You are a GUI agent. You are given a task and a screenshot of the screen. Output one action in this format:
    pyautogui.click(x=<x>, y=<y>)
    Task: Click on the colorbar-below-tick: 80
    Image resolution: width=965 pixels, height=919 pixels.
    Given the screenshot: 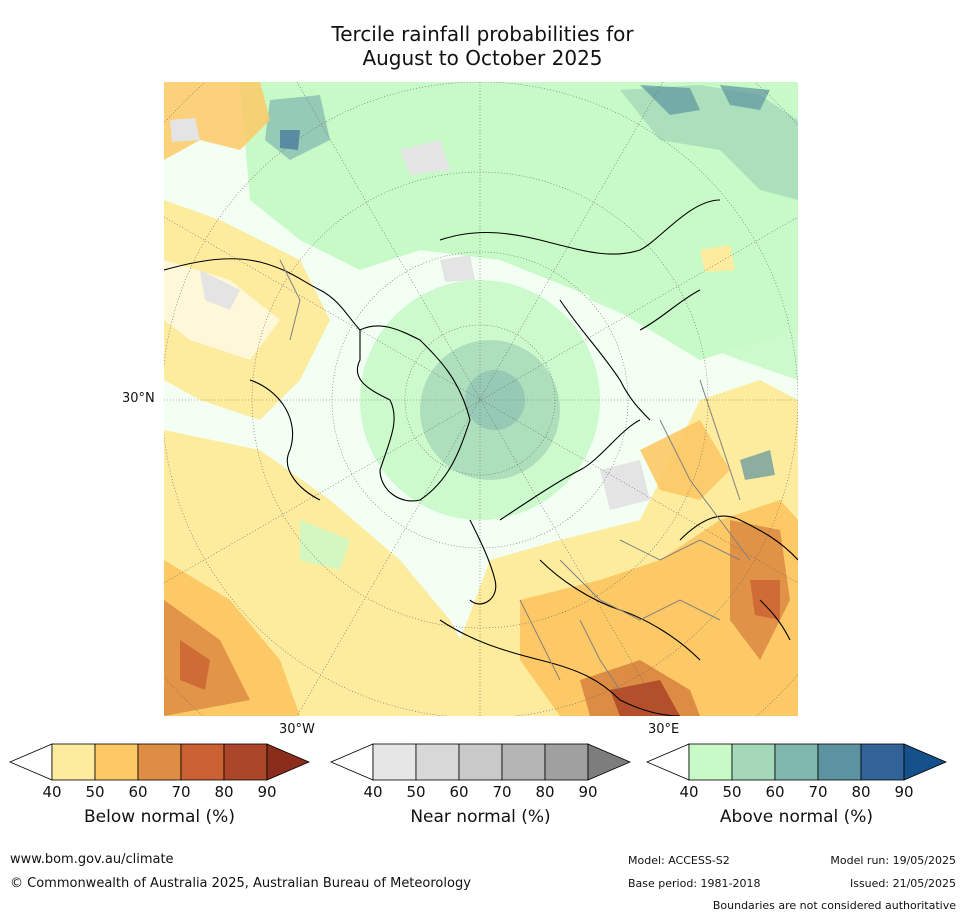 What is the action you would take?
    pyautogui.click(x=224, y=792)
    